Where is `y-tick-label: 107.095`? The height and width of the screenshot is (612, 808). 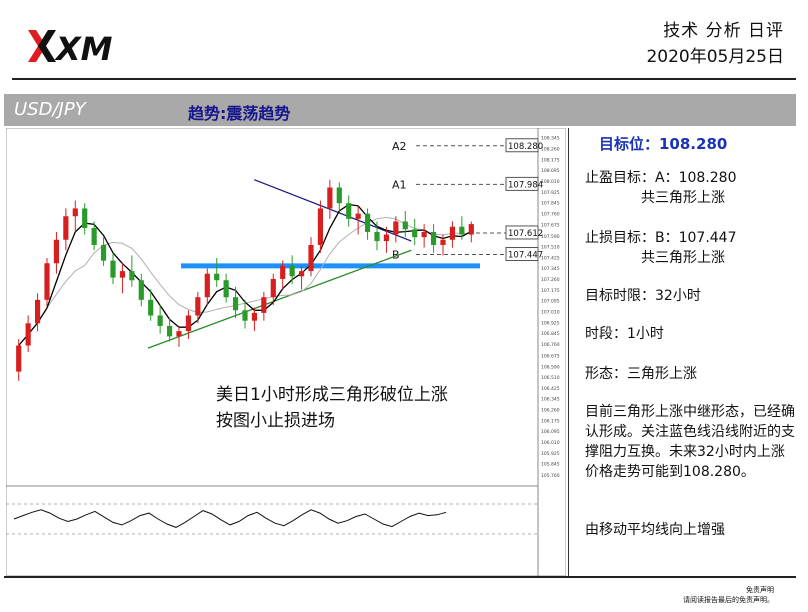 y-tick-label: 107.095 is located at coordinates (550, 301).